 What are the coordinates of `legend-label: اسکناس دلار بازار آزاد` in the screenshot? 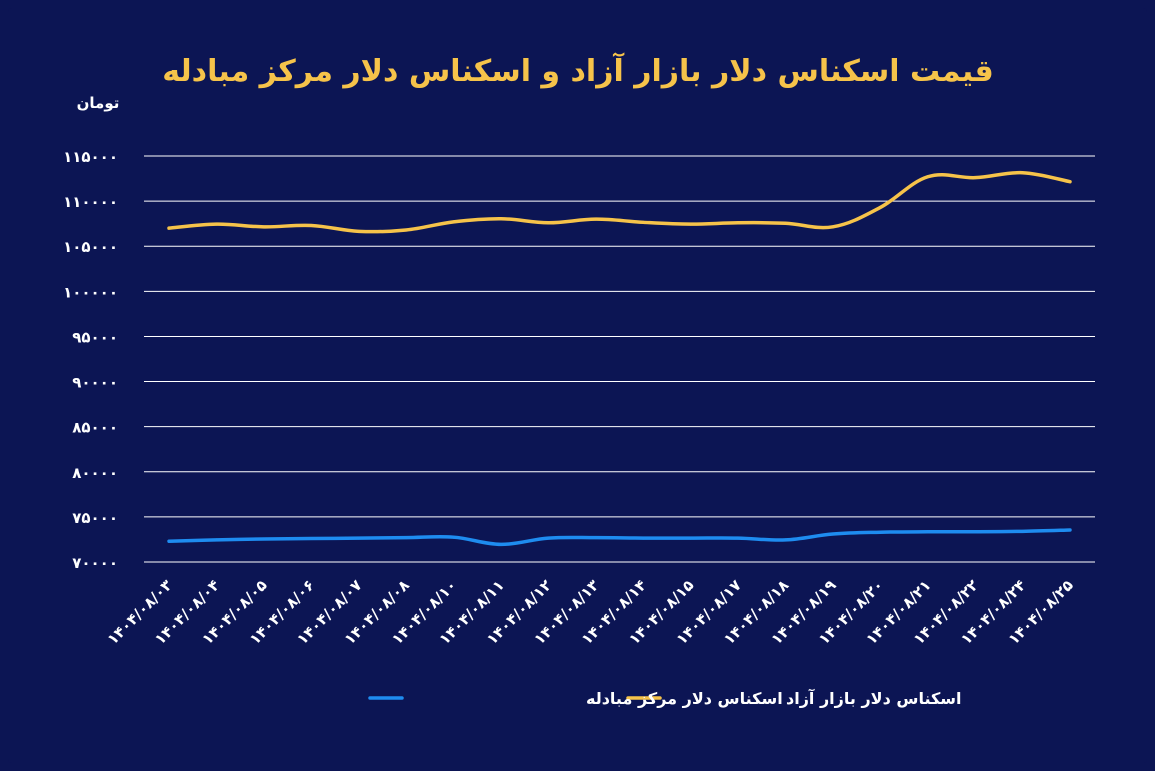 It's located at (874, 698).